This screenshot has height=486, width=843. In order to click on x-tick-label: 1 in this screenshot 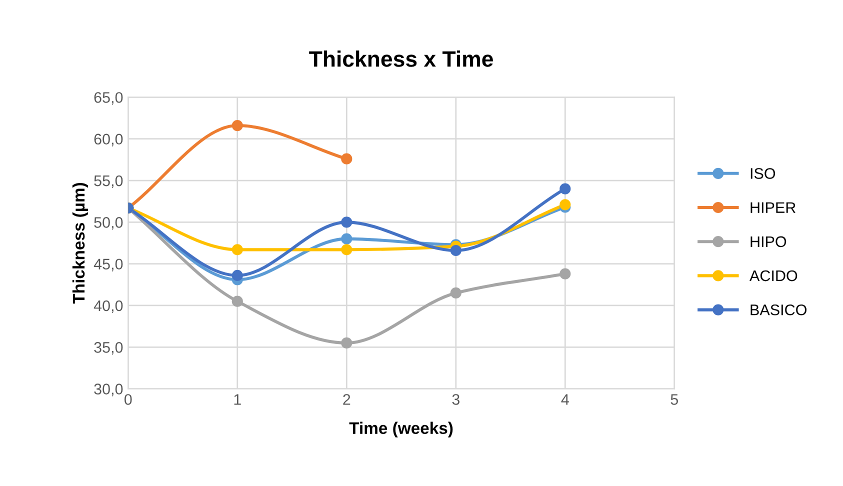, I will do `click(237, 399)`.